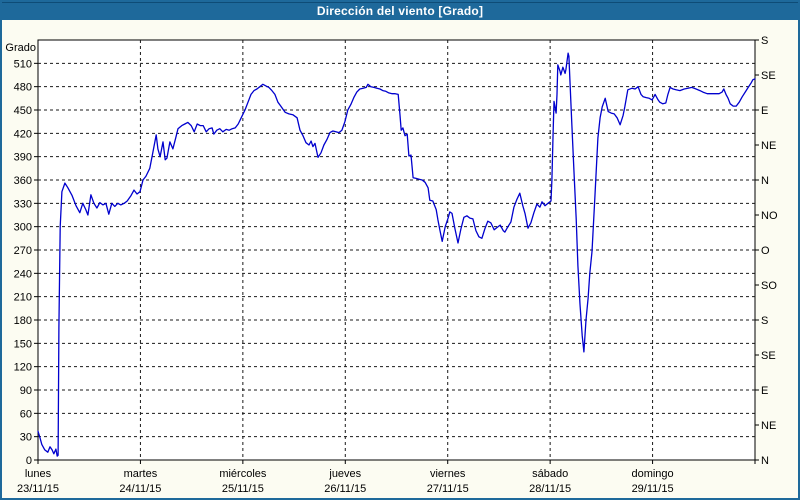 The image size is (800, 500). Describe the element at coordinates (23, 344) in the screenshot. I see `y-axis-tick-label: 150` at that location.